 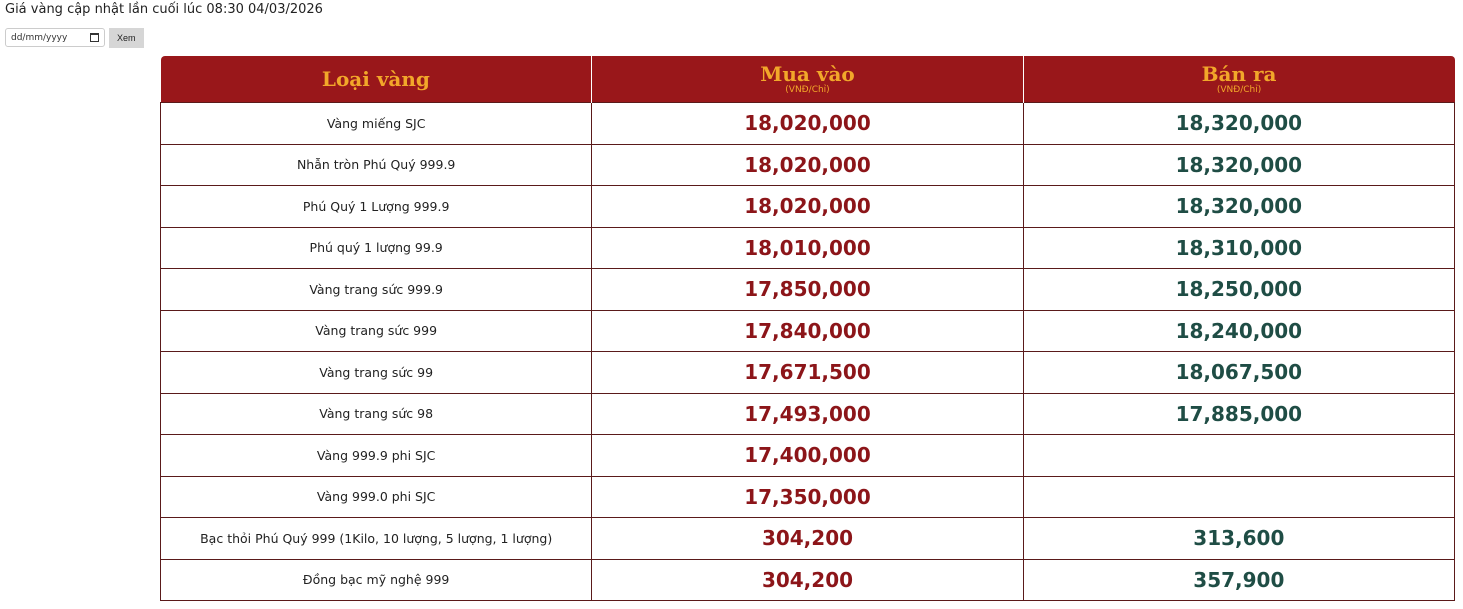 What do you see at coordinates (376, 330) in the screenshot?
I see `gold-type: Vàng trang sức 999` at bounding box center [376, 330].